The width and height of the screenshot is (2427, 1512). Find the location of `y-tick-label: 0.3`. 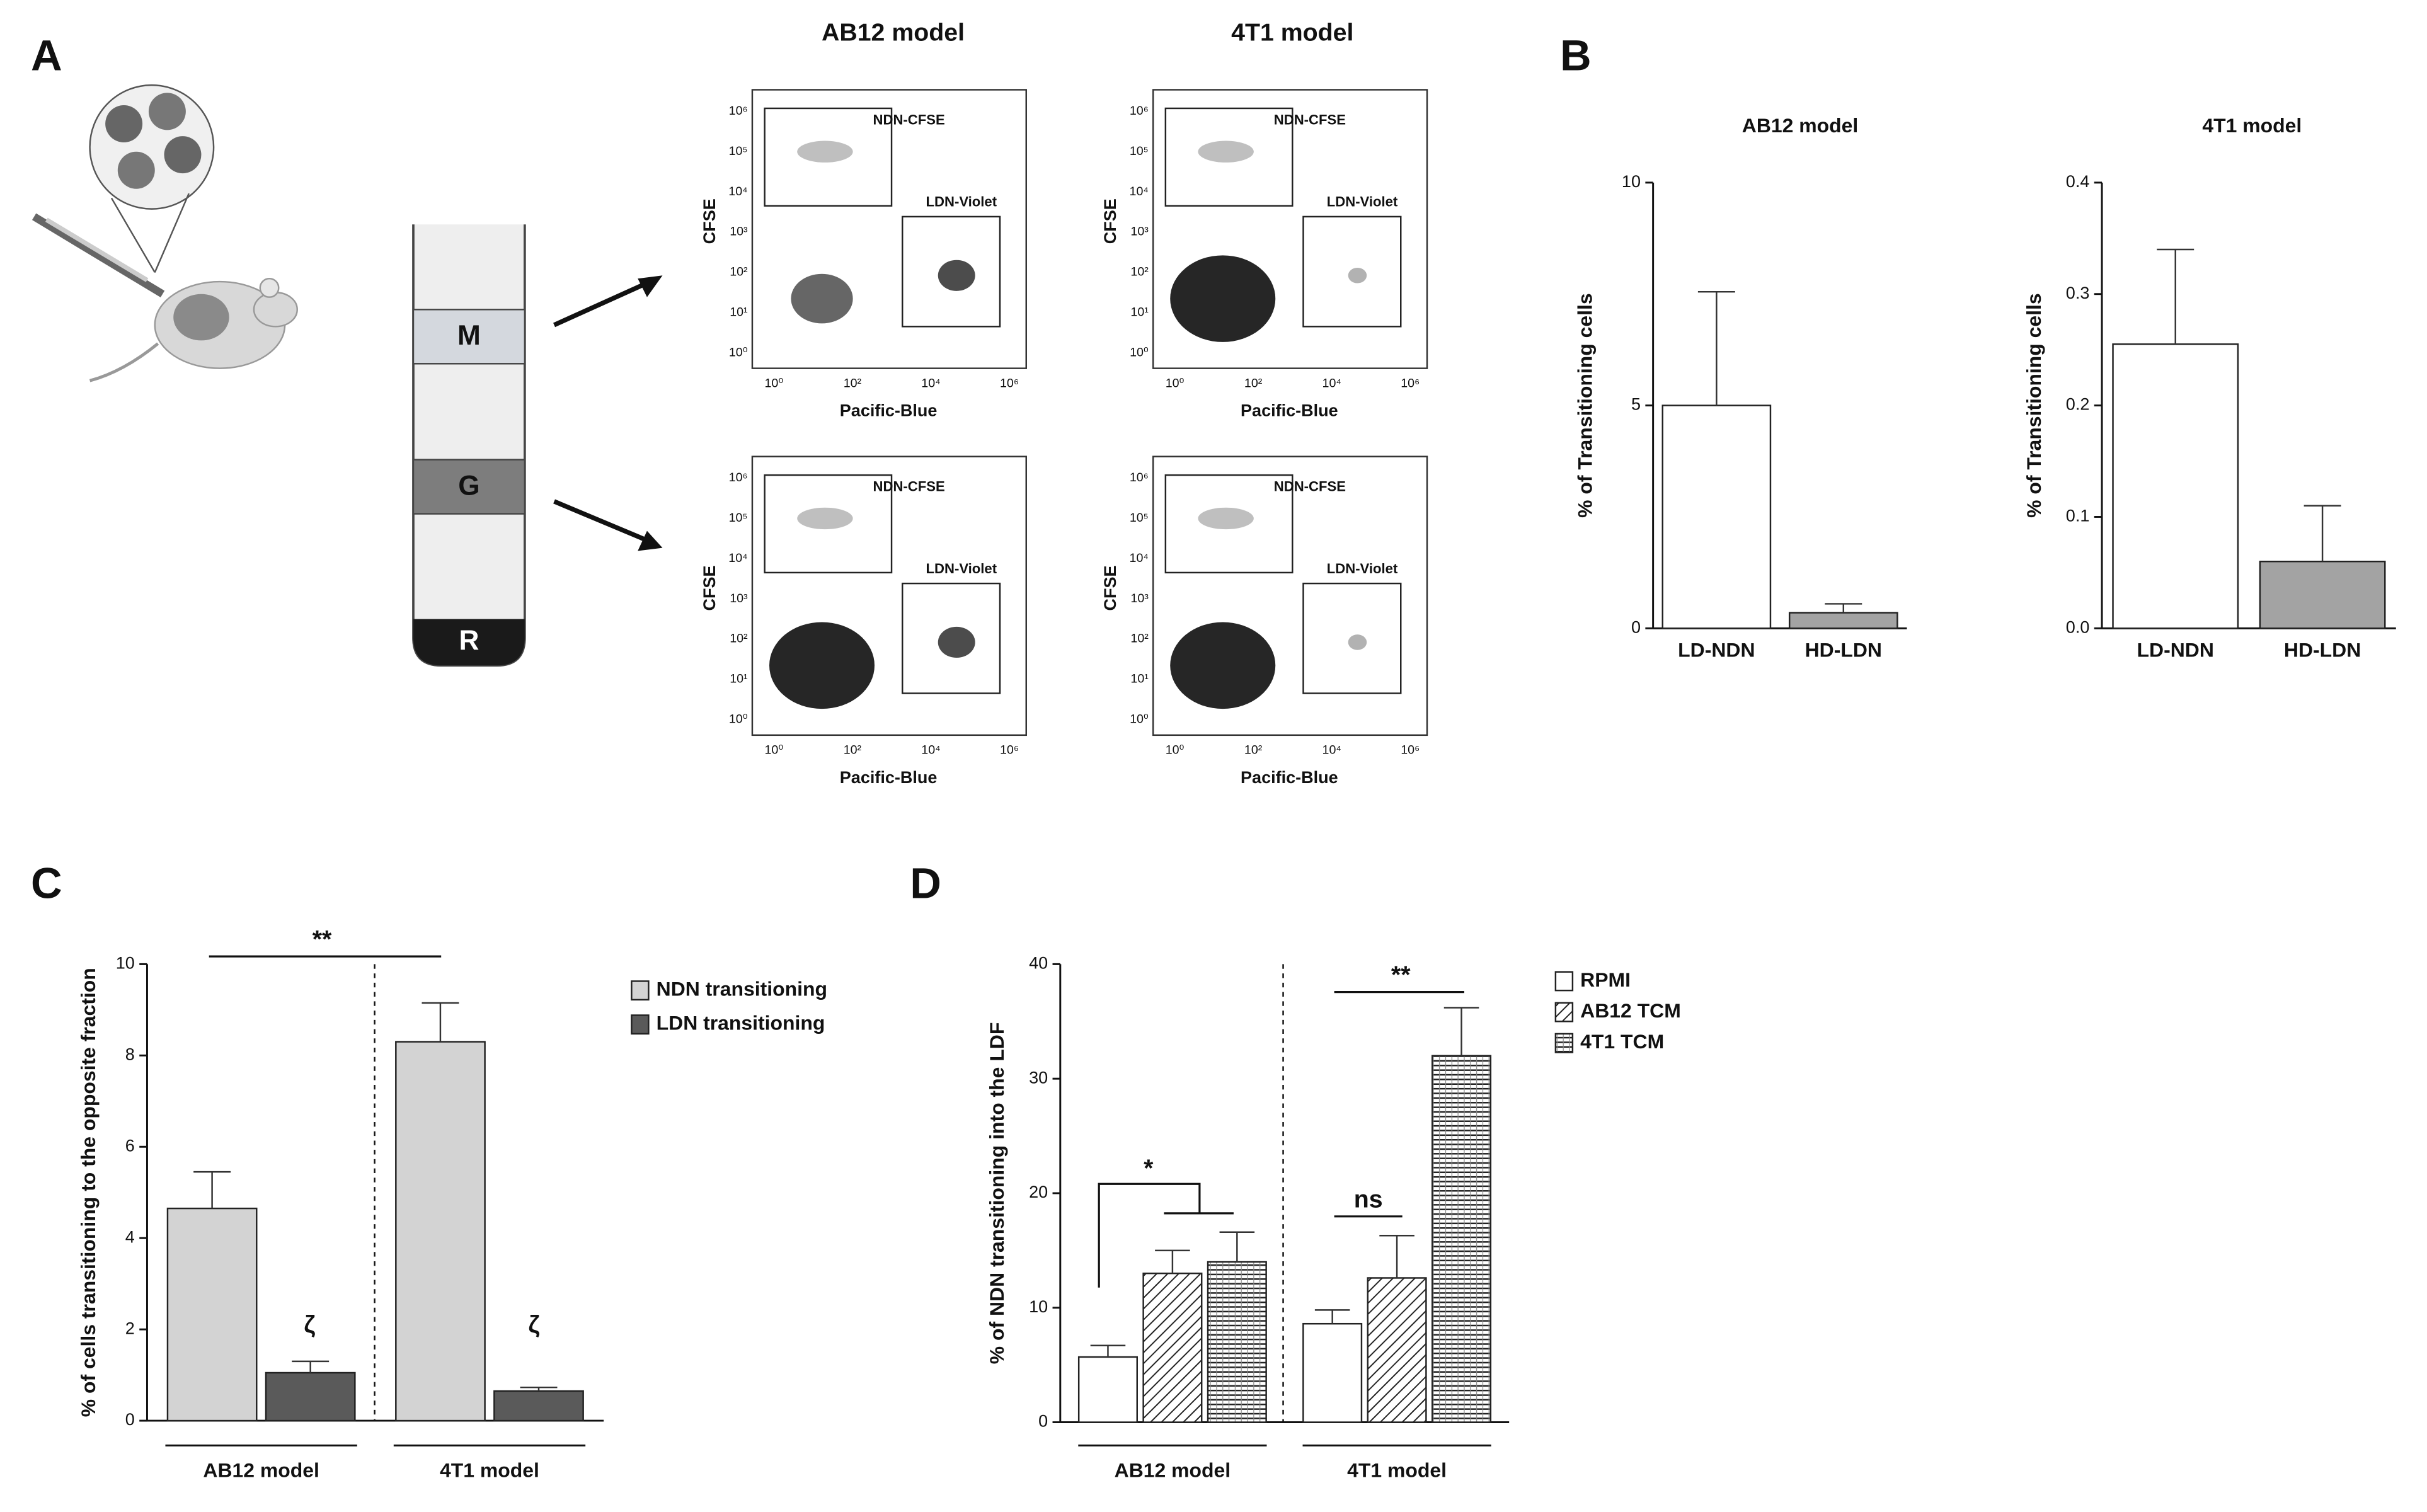

y-tick-label: 0.3 is located at coordinates (2078, 293).